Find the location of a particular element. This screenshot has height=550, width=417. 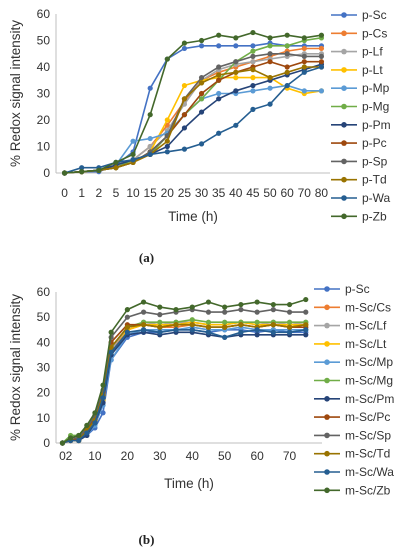

y-tick-label: 30 is located at coordinates (44, 368).